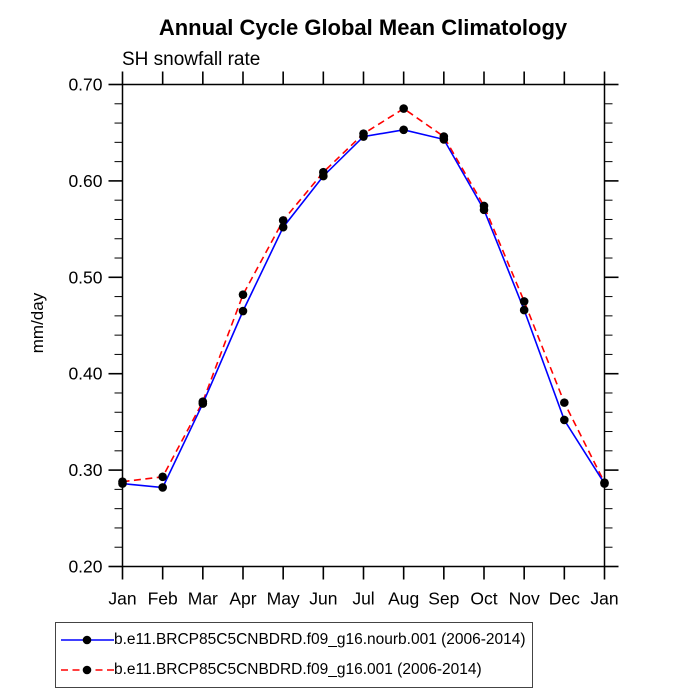  Describe the element at coordinates (363, 599) in the screenshot. I see `x-tick-label: Jul` at that location.